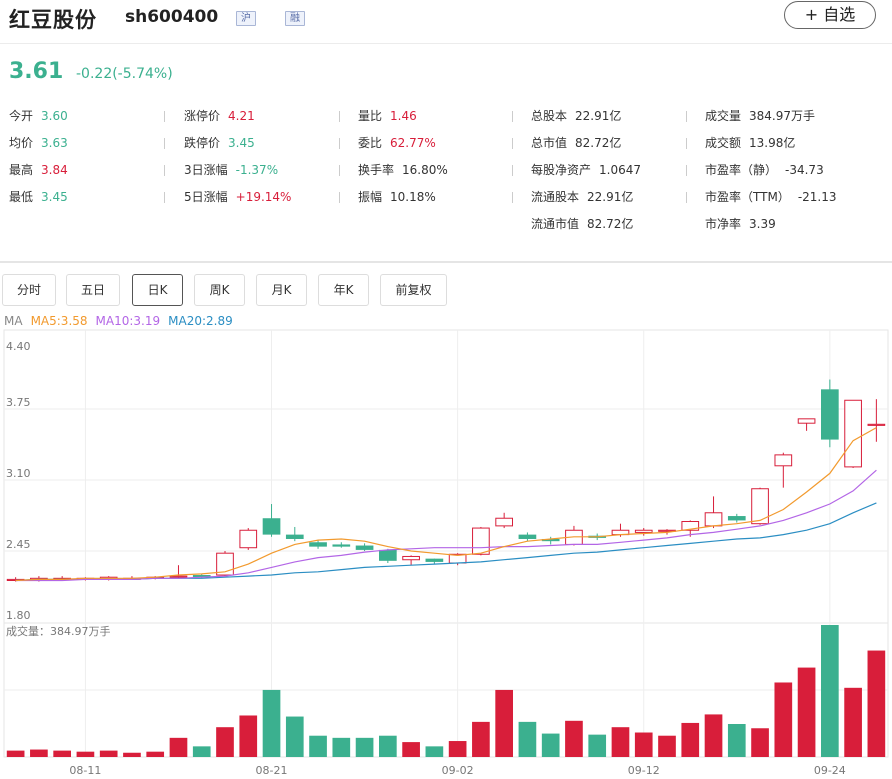  What do you see at coordinates (281, 290) in the screenshot?
I see `tab-4: 月K` at bounding box center [281, 290].